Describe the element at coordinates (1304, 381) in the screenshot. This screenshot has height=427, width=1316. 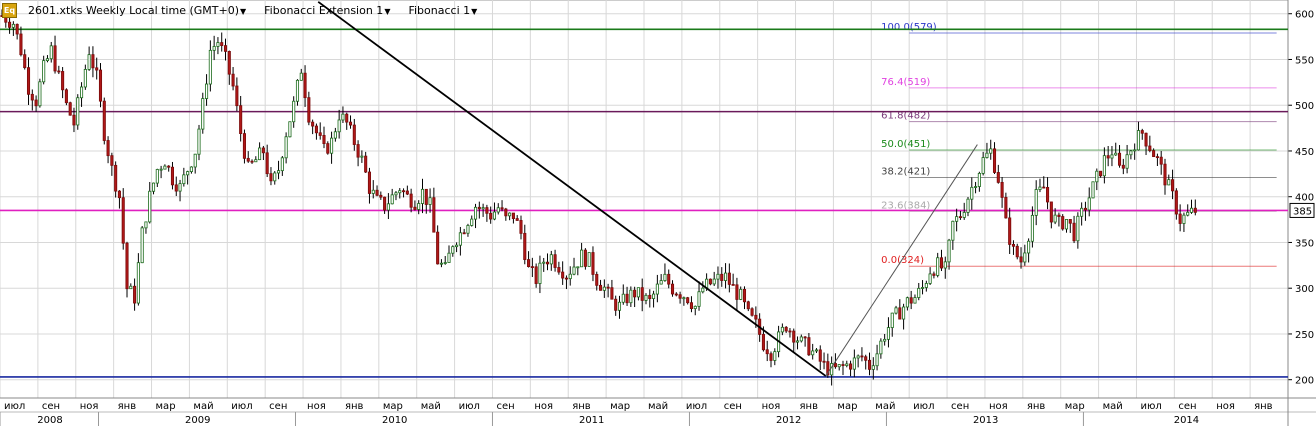
I see `y-tick-label: 200` at that location.